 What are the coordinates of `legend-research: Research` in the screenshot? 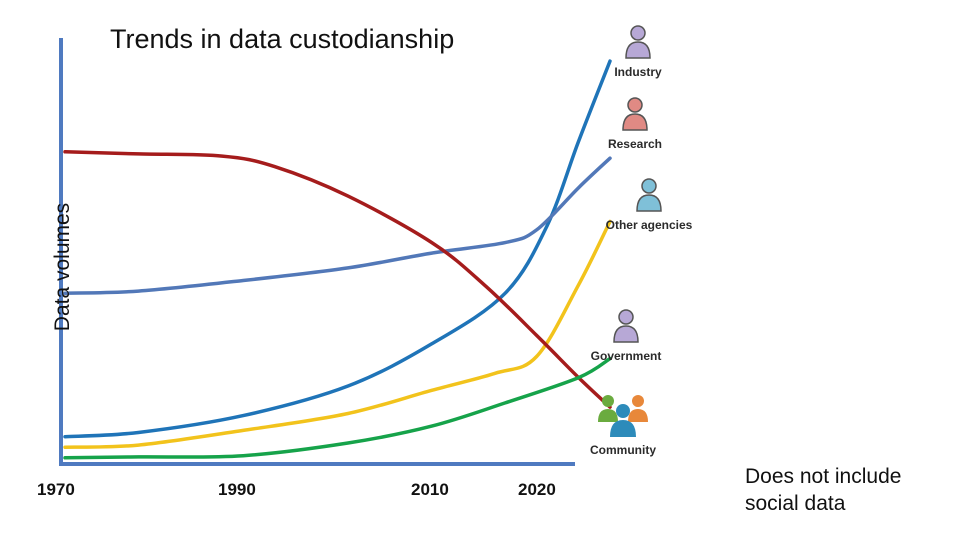 It's located at (635, 123).